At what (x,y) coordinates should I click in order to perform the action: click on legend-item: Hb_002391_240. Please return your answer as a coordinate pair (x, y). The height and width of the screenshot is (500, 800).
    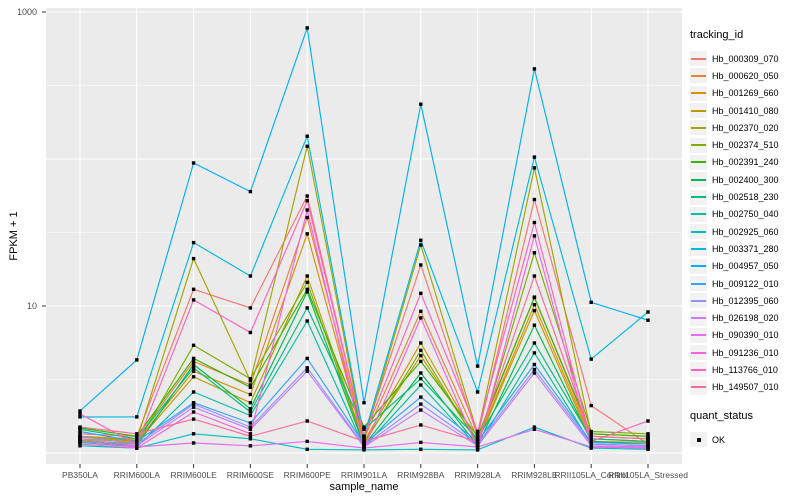
    Looking at the image, I should click on (745, 162).